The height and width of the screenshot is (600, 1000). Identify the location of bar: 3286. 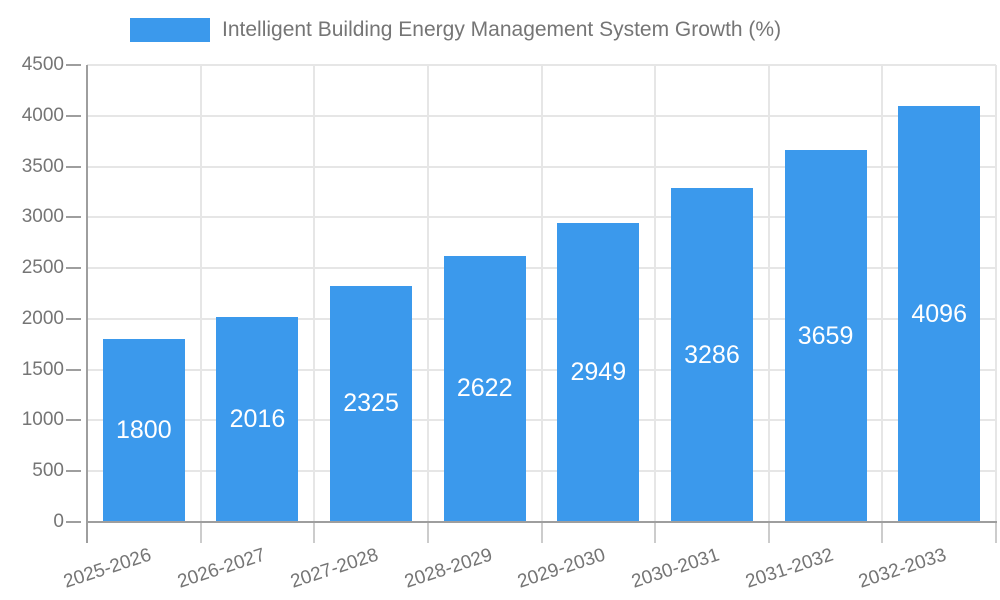
(711, 355).